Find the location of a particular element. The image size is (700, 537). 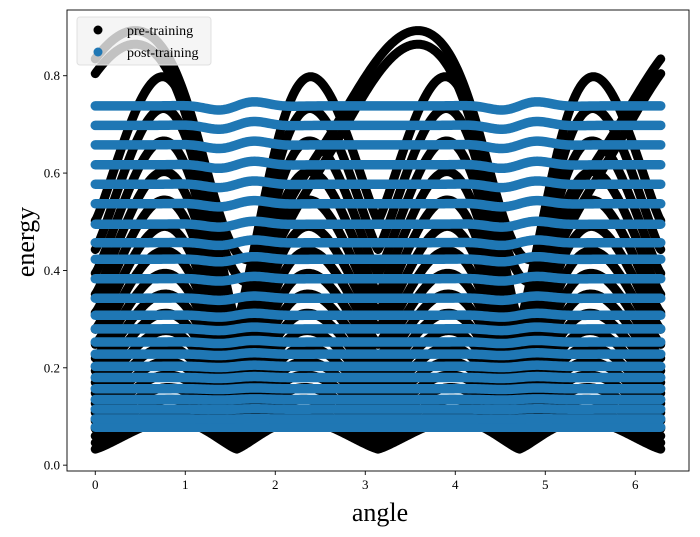

legend-marker-pre-training is located at coordinates (98, 30).